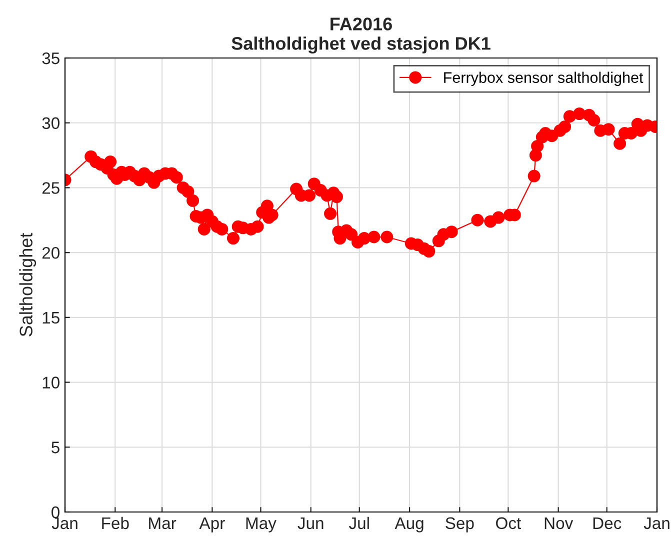 The width and height of the screenshot is (671, 542). I want to click on y-tick-label: 30, so click(51, 123).